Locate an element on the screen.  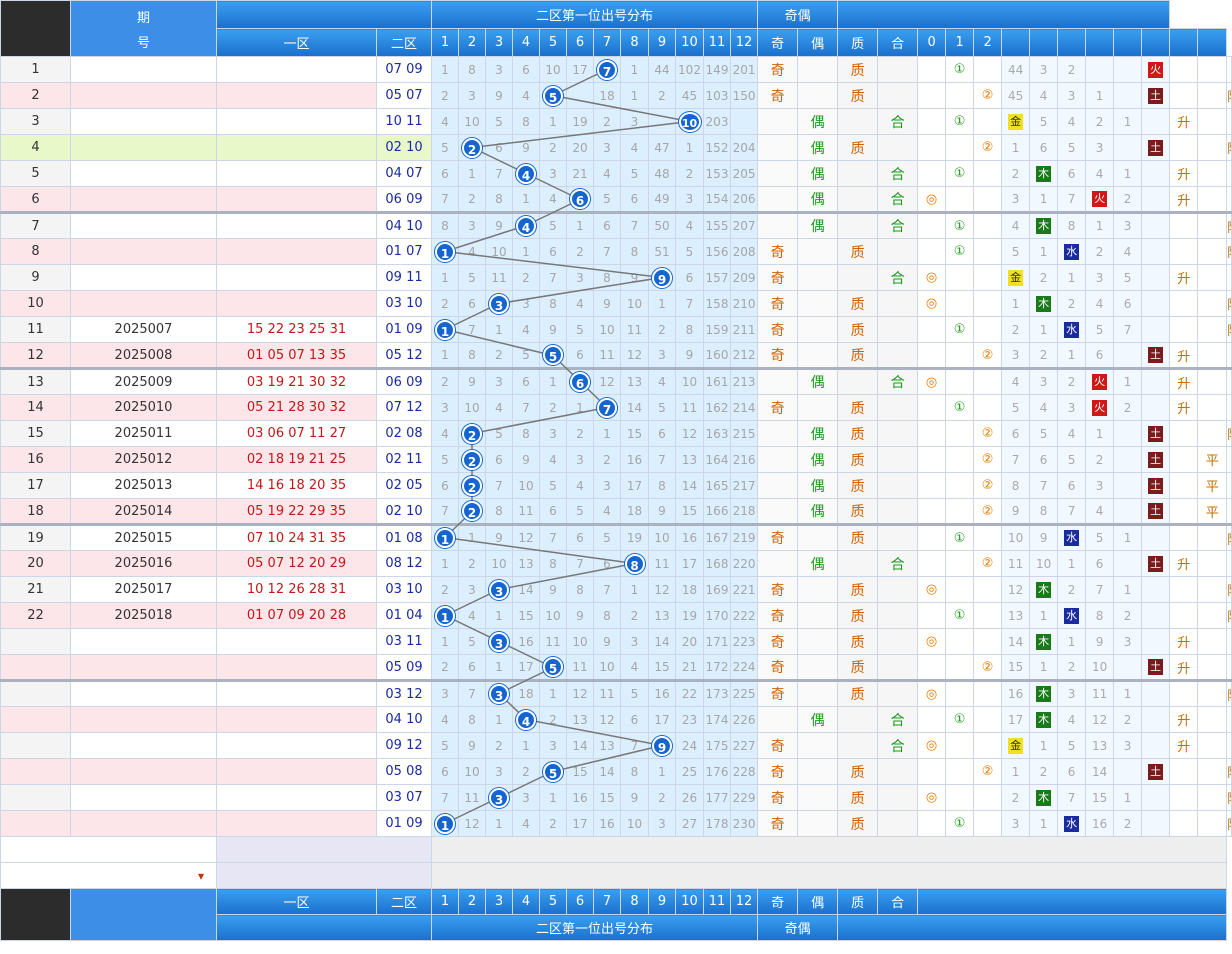
row-number: 19 is located at coordinates (35, 537).